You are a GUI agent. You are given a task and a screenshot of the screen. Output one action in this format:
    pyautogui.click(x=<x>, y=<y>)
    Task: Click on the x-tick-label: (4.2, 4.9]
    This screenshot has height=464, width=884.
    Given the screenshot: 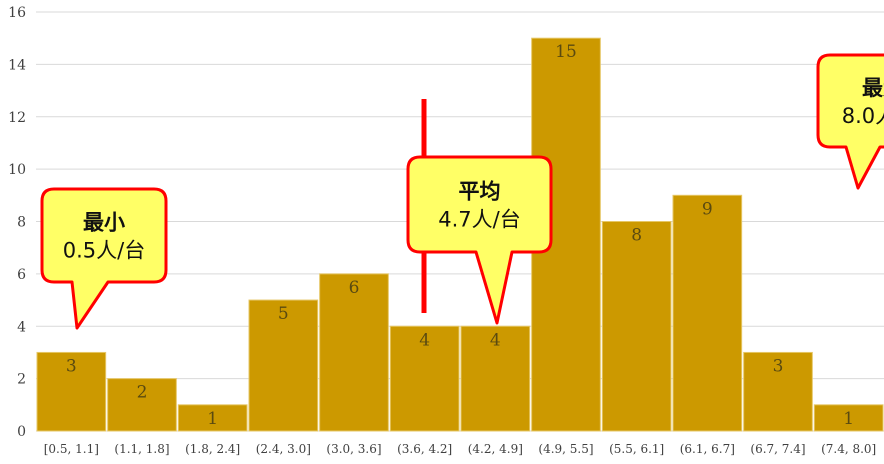 What is the action you would take?
    pyautogui.click(x=495, y=449)
    